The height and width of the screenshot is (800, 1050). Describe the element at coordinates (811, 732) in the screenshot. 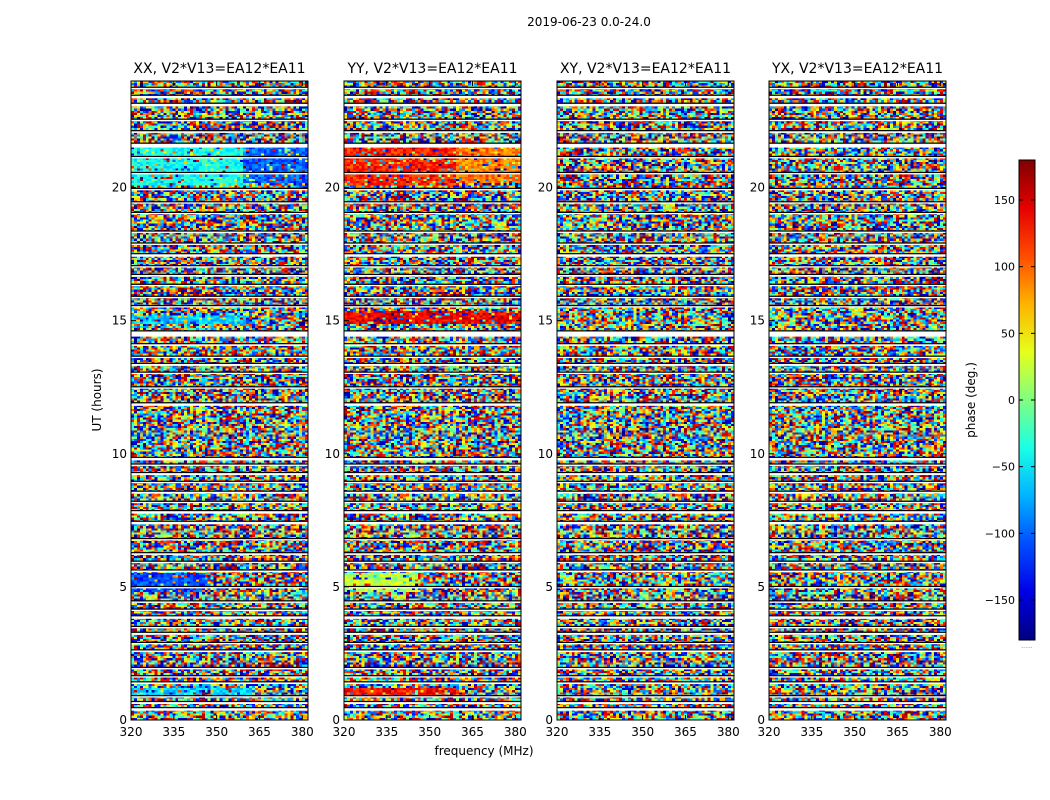

I see `x-tick-label: 335` at that location.